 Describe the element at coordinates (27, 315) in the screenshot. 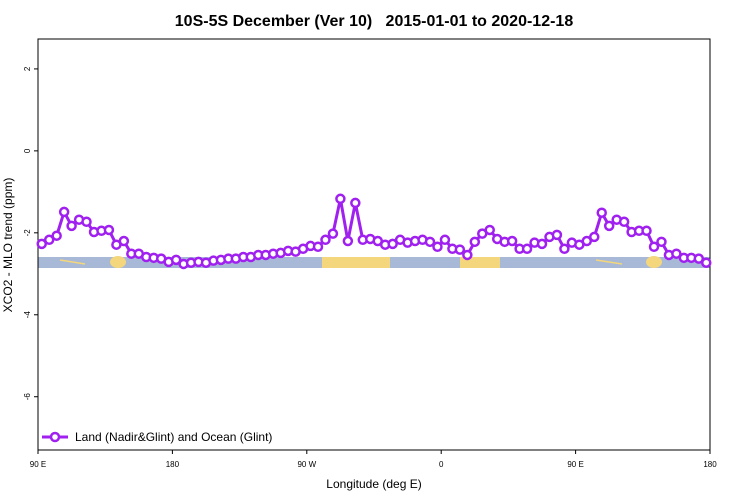

I see `y-tick-label: -4` at that location.